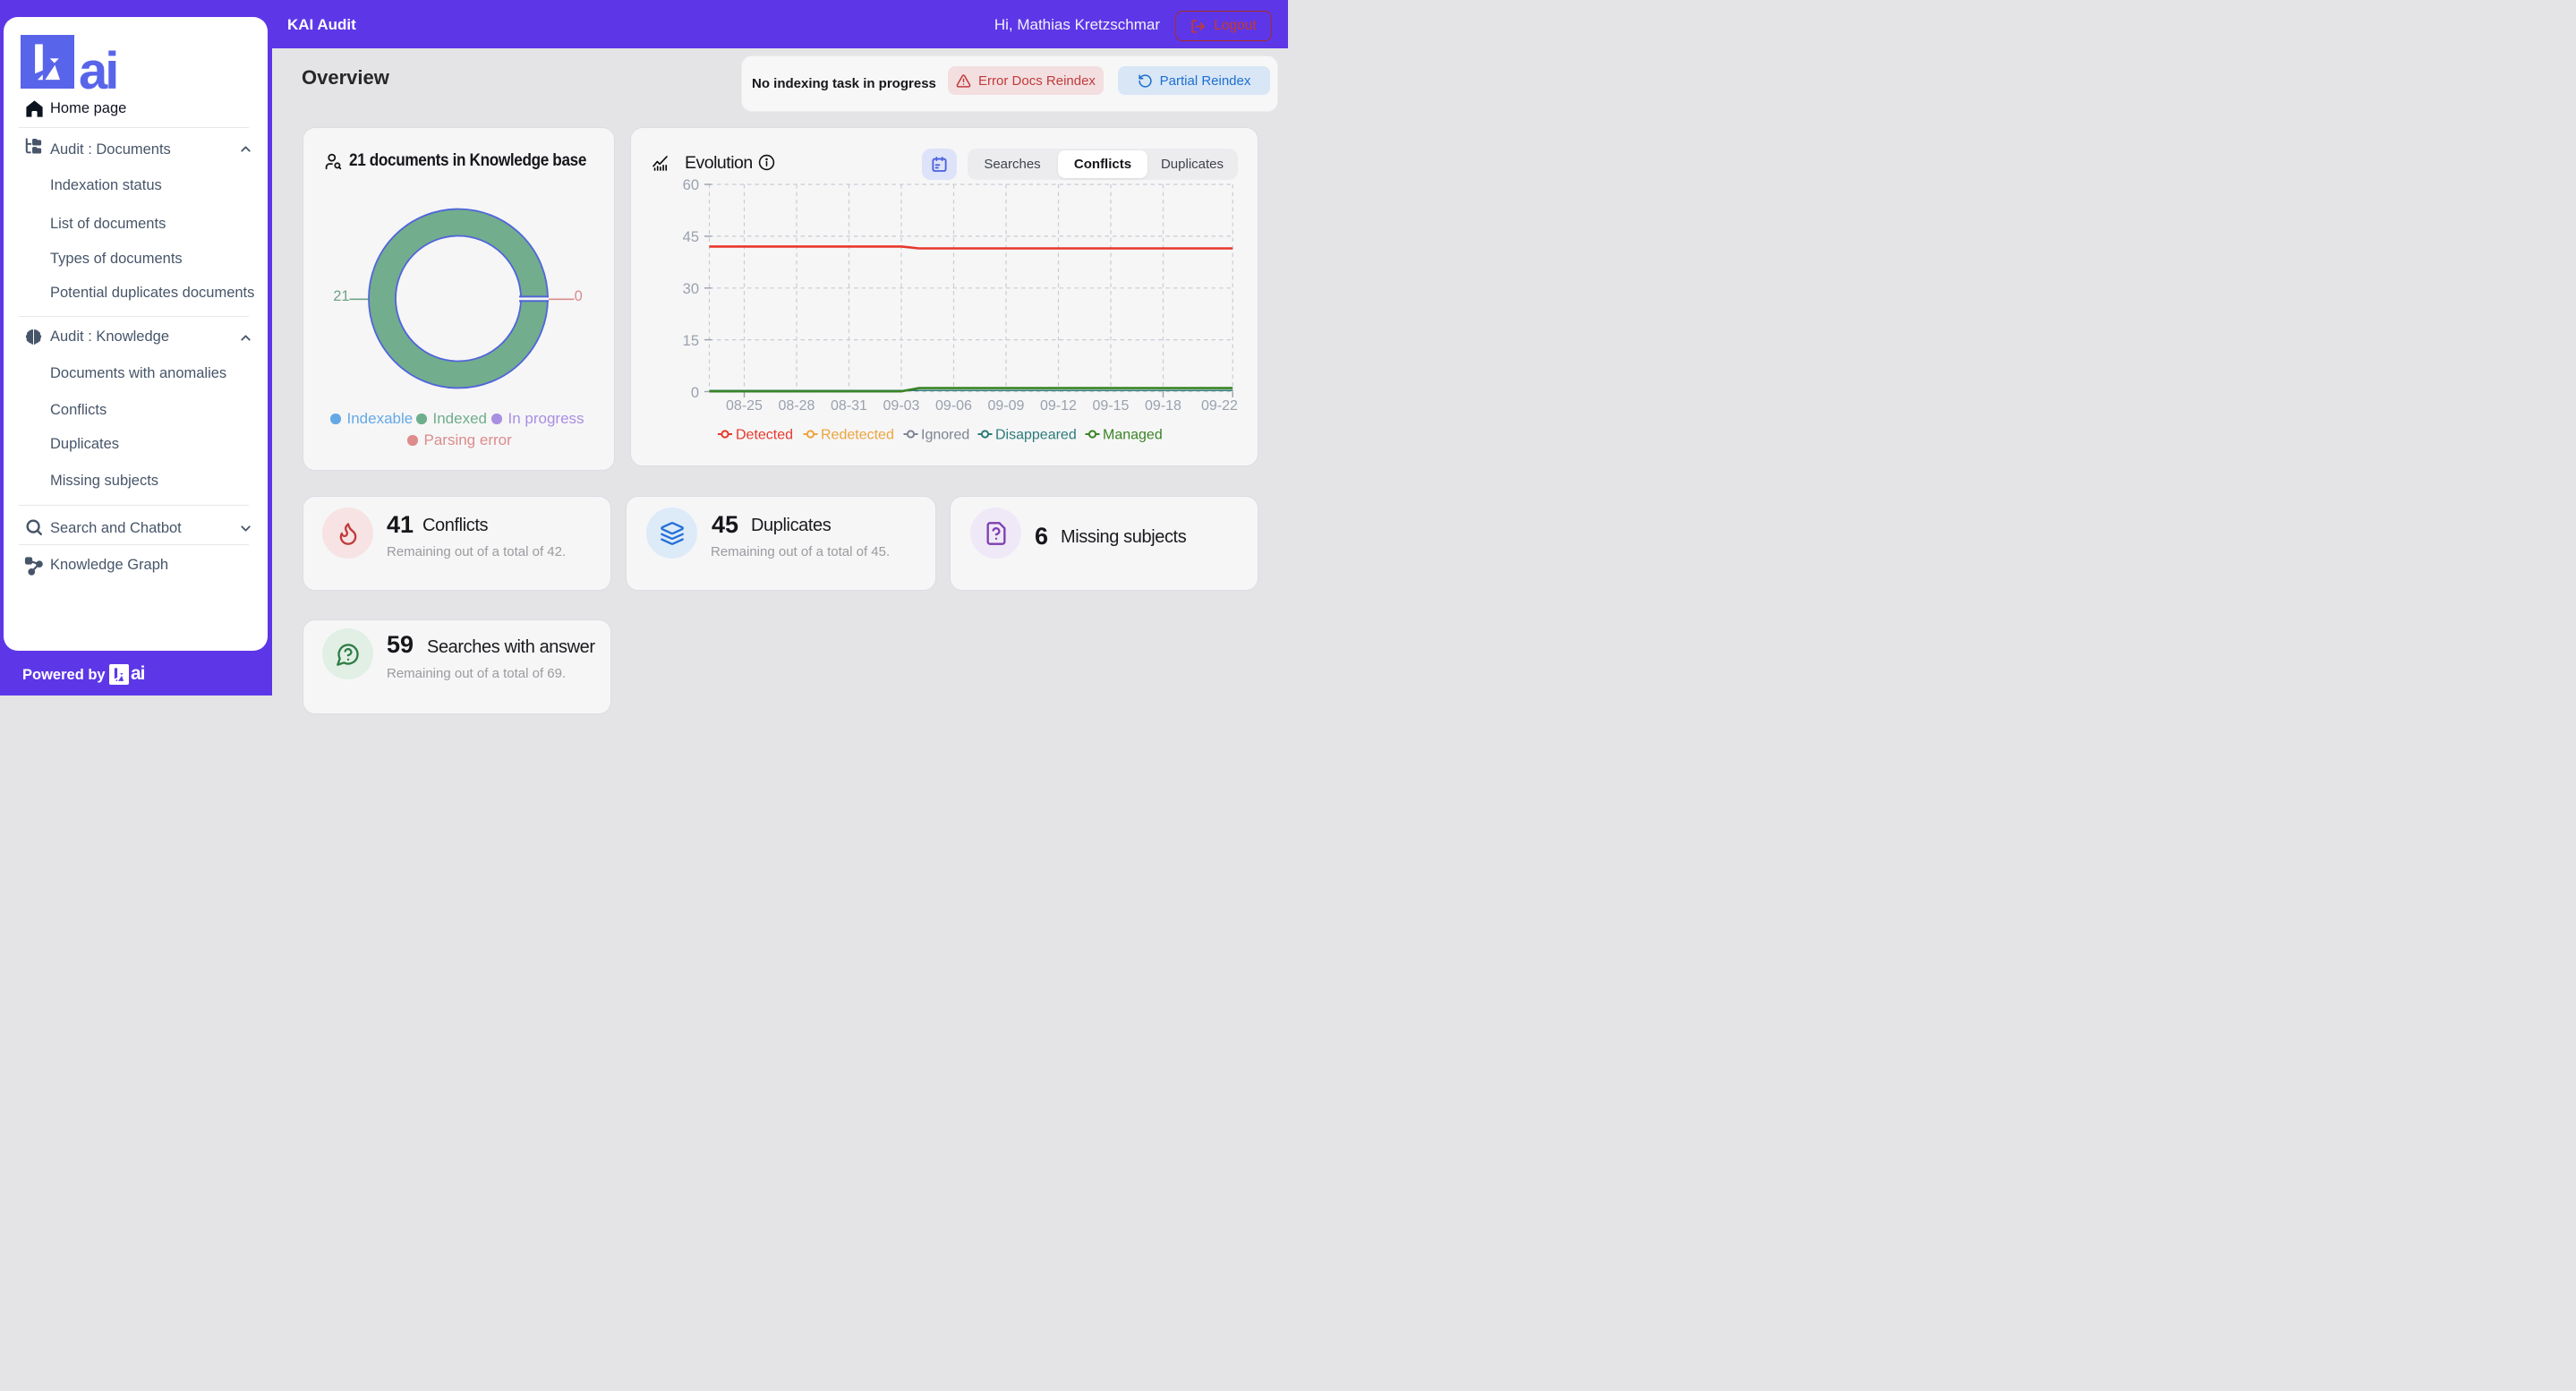 The image size is (2576, 1391). What do you see at coordinates (341, 296) in the screenshot?
I see `svg-text: 21` at bounding box center [341, 296].